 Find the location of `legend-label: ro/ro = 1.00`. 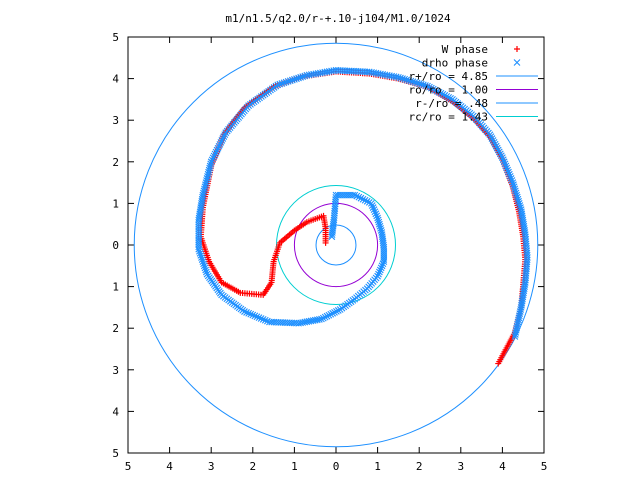

legend-label: ro/ro = 1.00 is located at coordinates (448, 90).